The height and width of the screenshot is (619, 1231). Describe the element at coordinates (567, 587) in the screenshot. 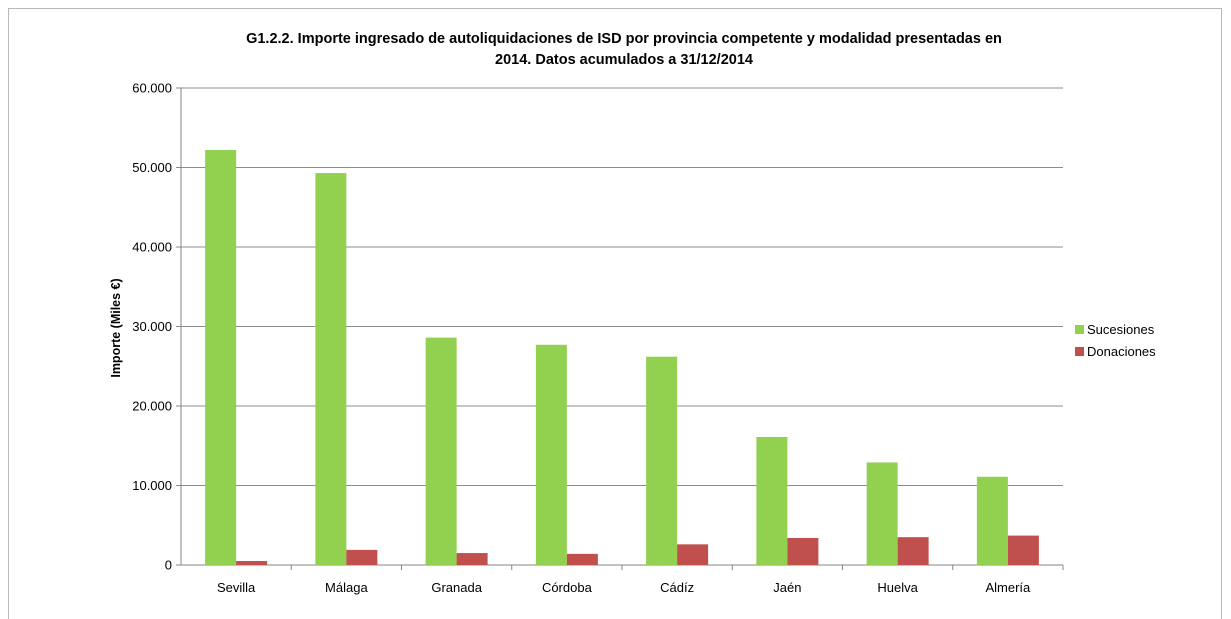

I see `x-tick-label: Córdoba` at that location.